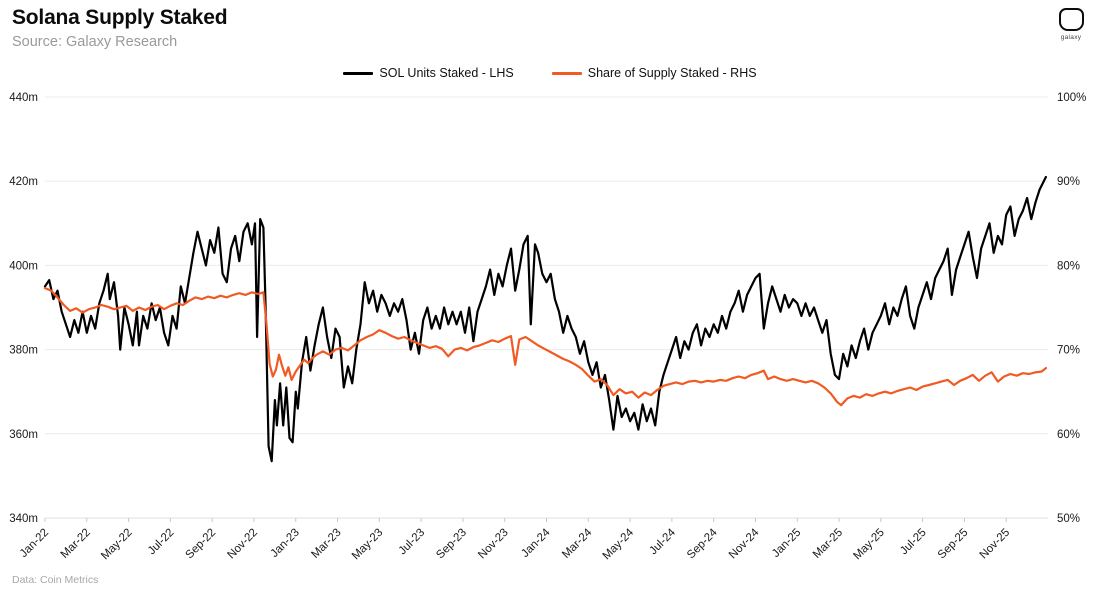 The image size is (1100, 604). Describe the element at coordinates (828, 544) in the screenshot. I see `x-axis-label: Mar-25` at that location.